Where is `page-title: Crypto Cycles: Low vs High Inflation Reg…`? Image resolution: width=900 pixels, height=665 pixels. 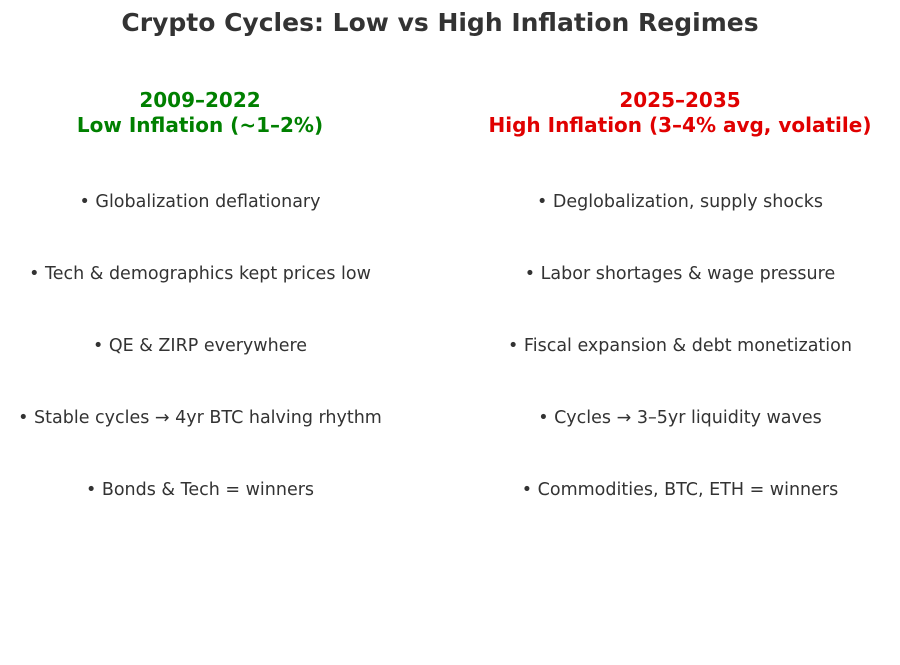 page-title: Crypto Cycles: Low vs High Inflation Reg… is located at coordinates (440, 22).